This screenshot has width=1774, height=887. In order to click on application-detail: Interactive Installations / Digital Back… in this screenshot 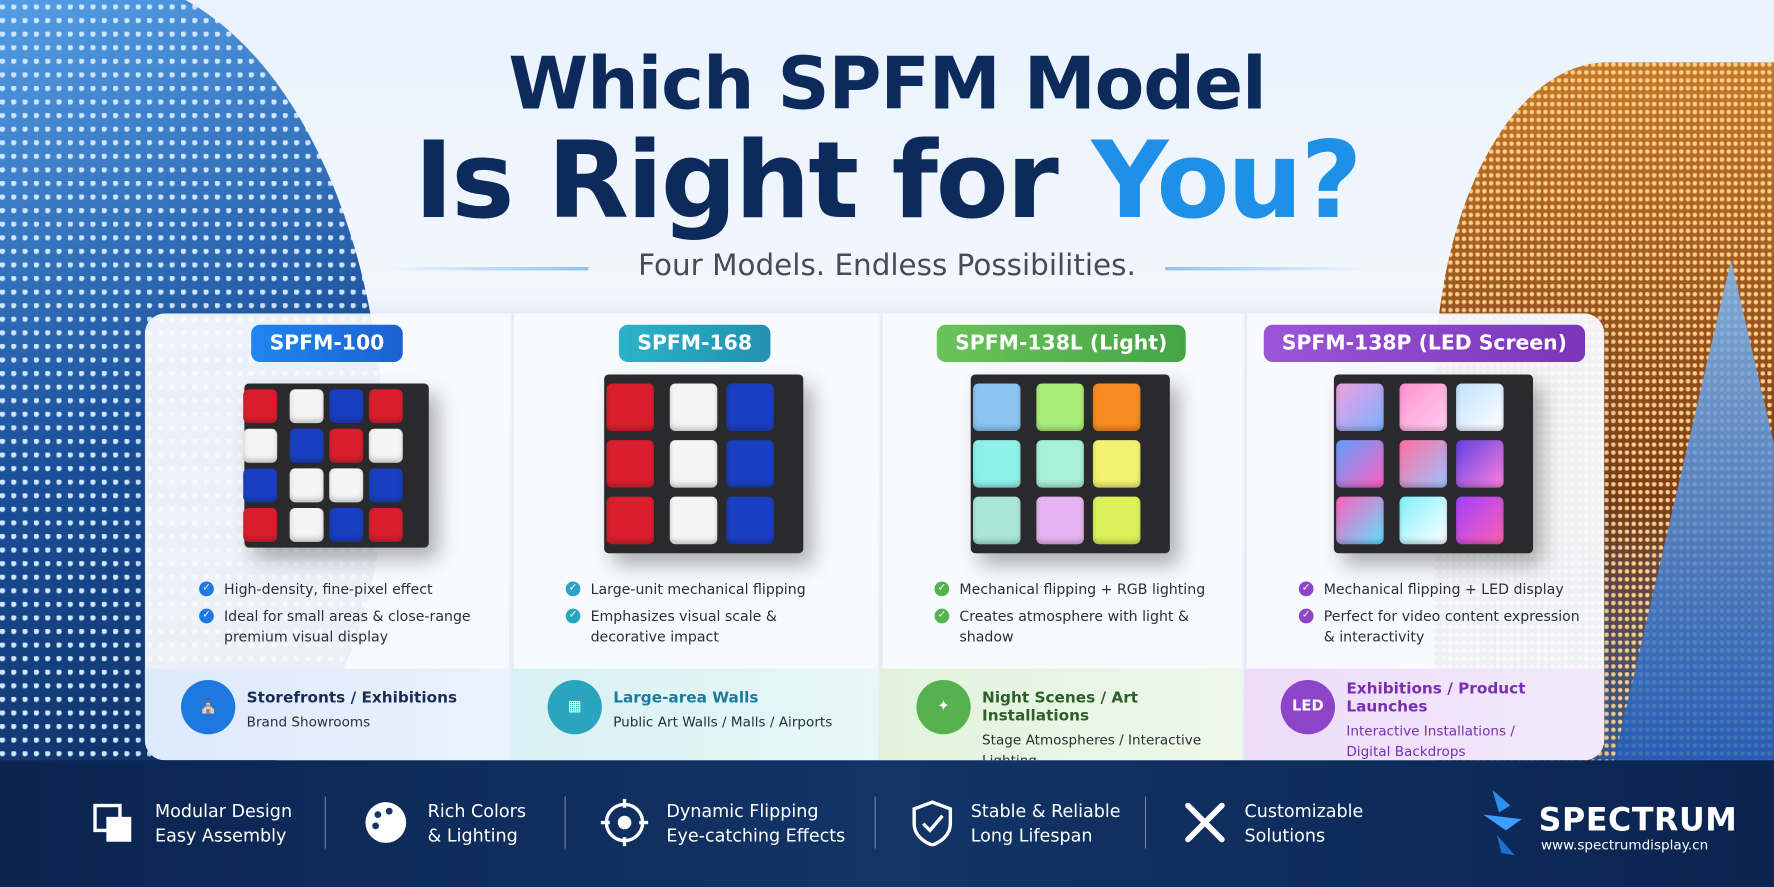, I will do `click(1430, 741)`.